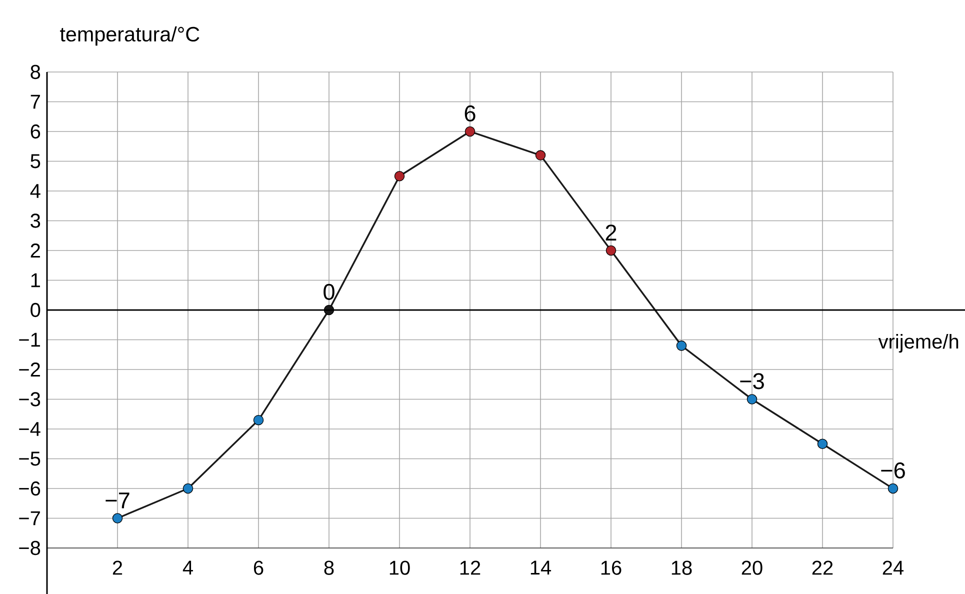 The width and height of the screenshot is (965, 594). What do you see at coordinates (329, 567) in the screenshot?
I see `x-tick-label: 8` at bounding box center [329, 567].